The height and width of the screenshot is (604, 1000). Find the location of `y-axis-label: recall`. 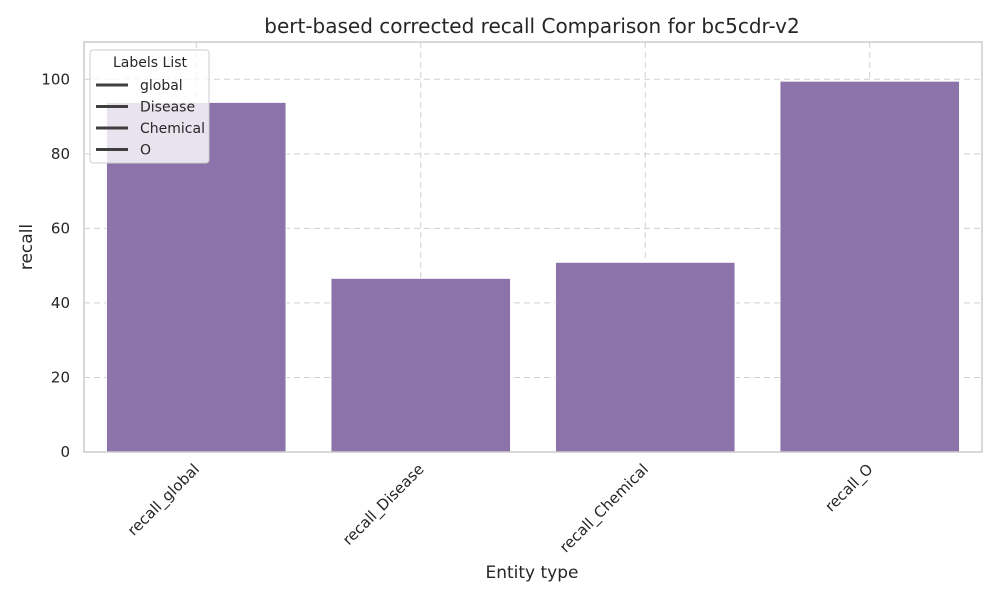

y-axis-label: recall is located at coordinates (27, 247).